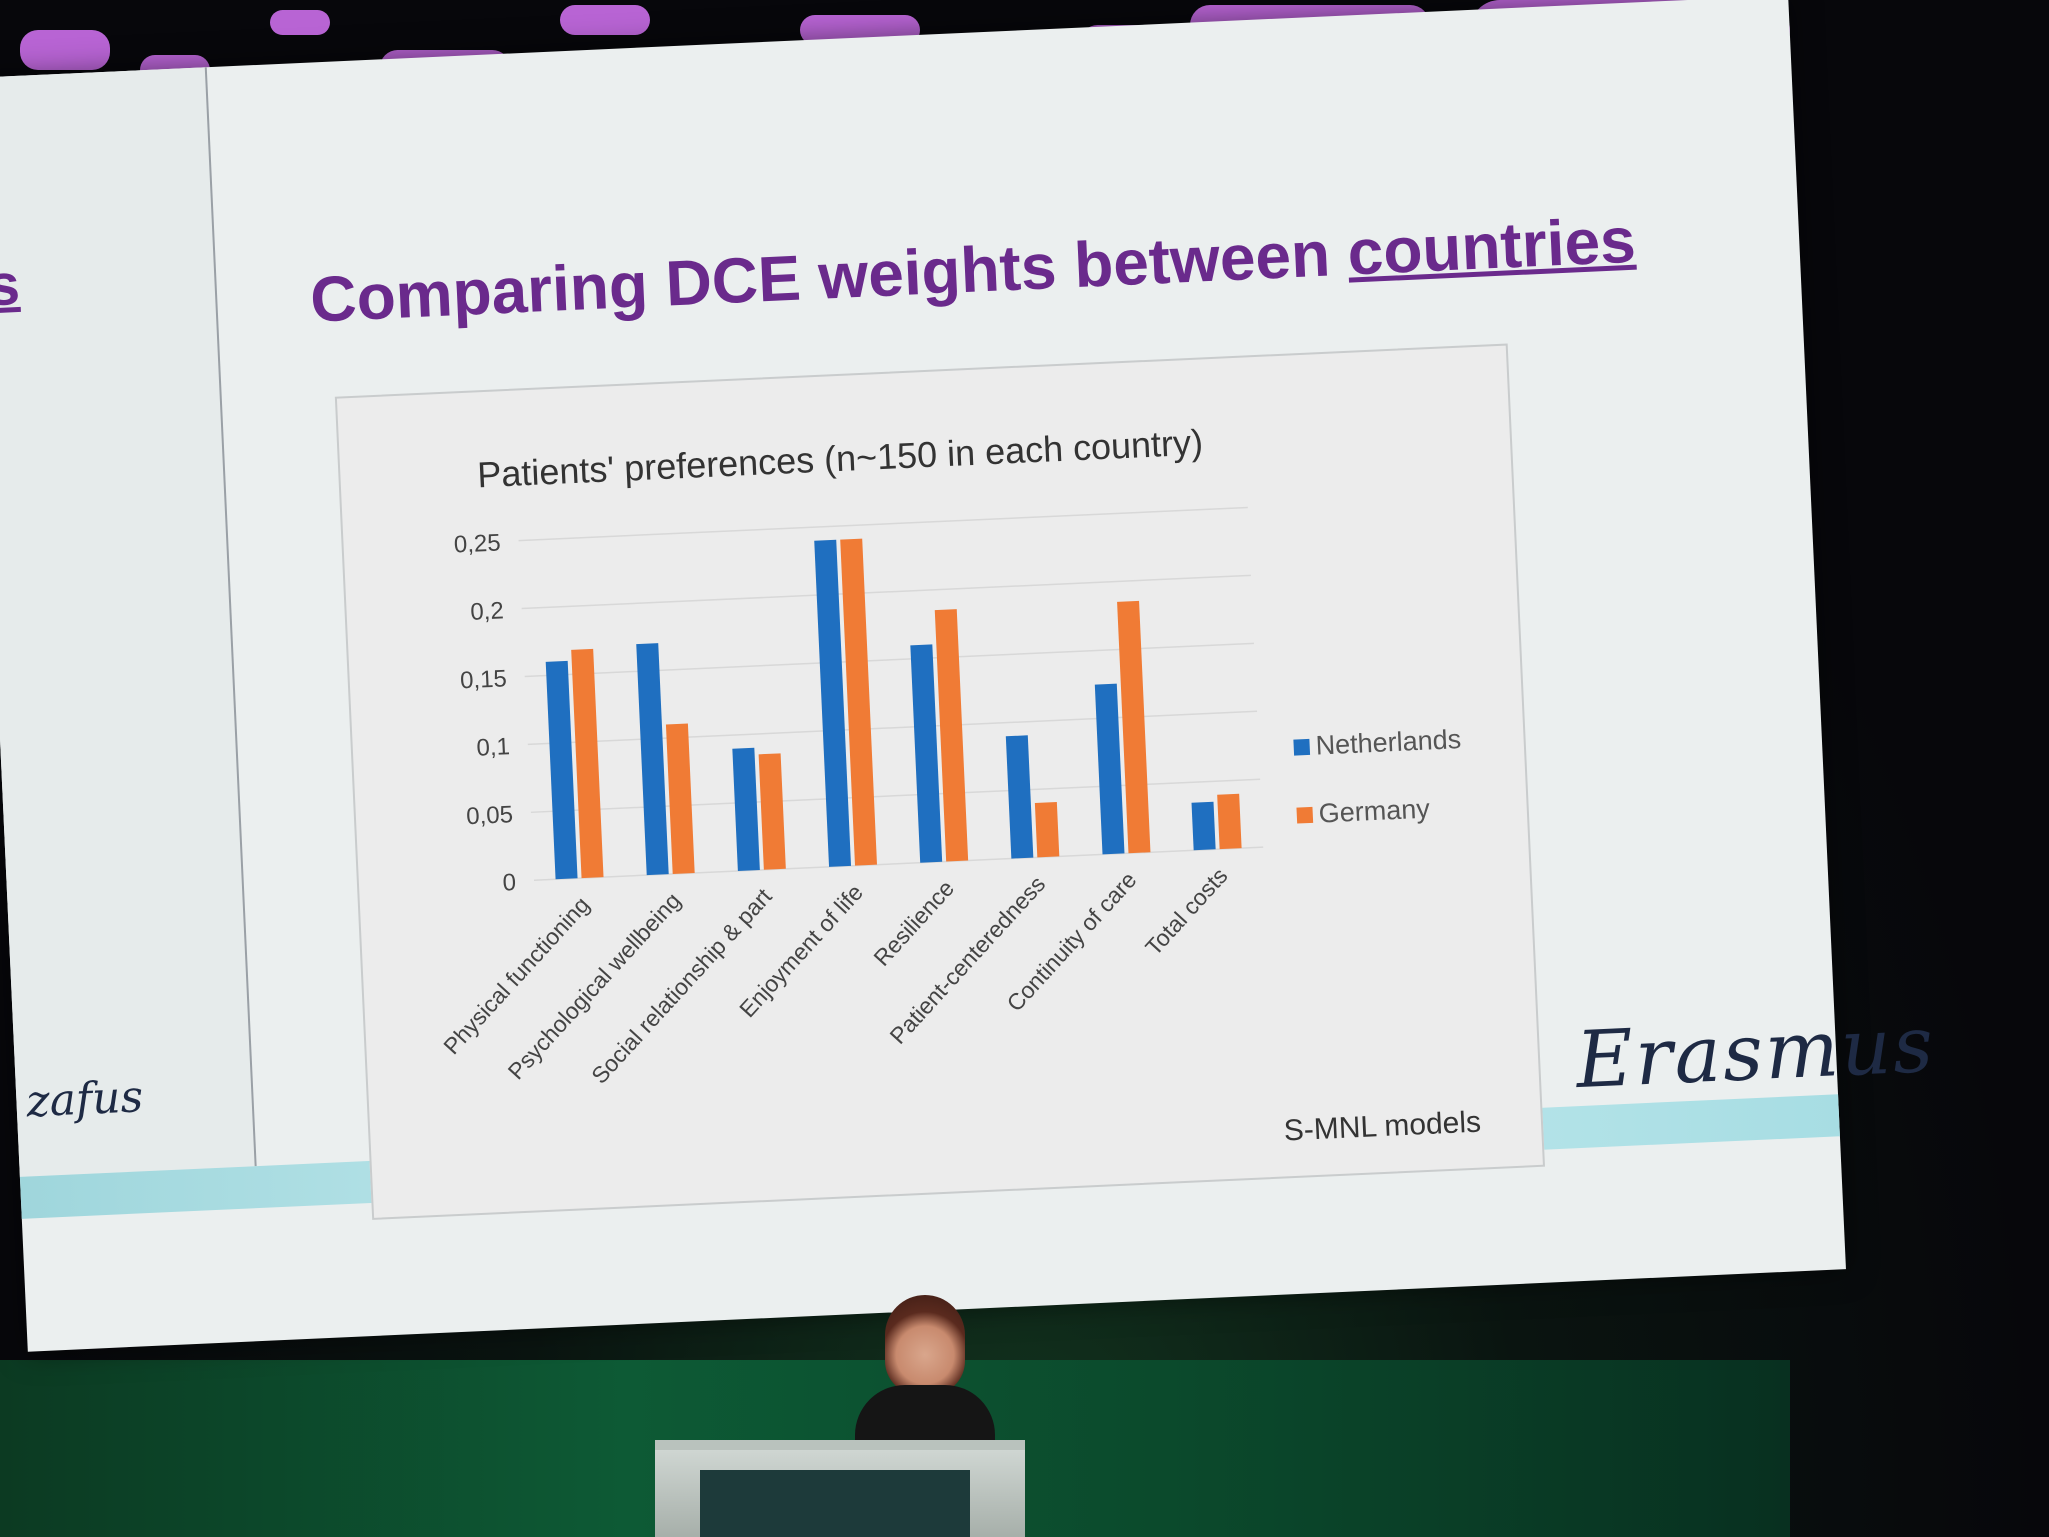 Image resolution: width=2049 pixels, height=1537 pixels. Describe the element at coordinates (493, 747) in the screenshot. I see `y-tick-label: 0,1` at that location.